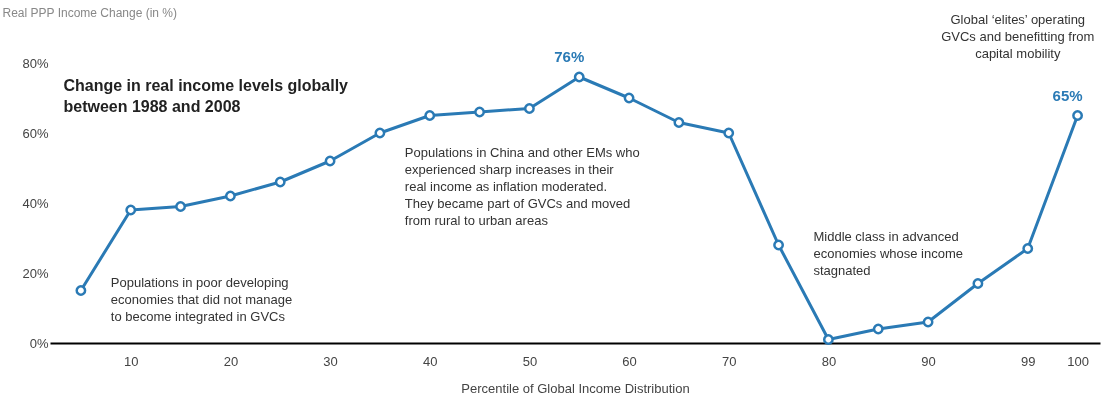 This screenshot has width=1106, height=402. I want to click on y-tick-label: 0%, so click(39, 343).